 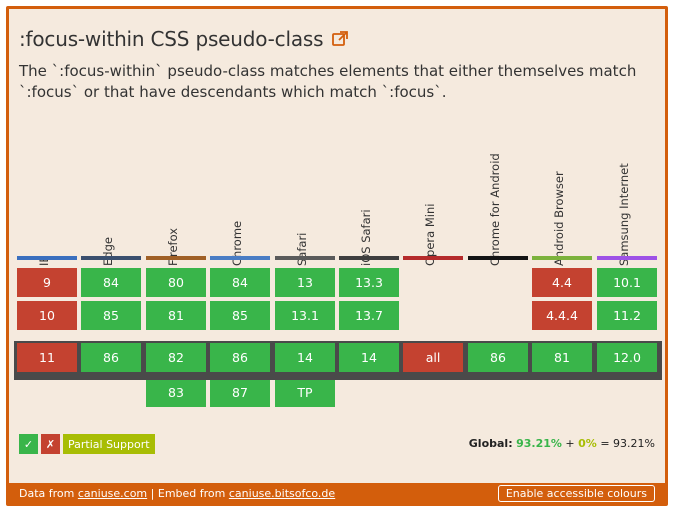 What do you see at coordinates (47, 493) in the screenshot?
I see `data-from-text: Data from` at bounding box center [47, 493].